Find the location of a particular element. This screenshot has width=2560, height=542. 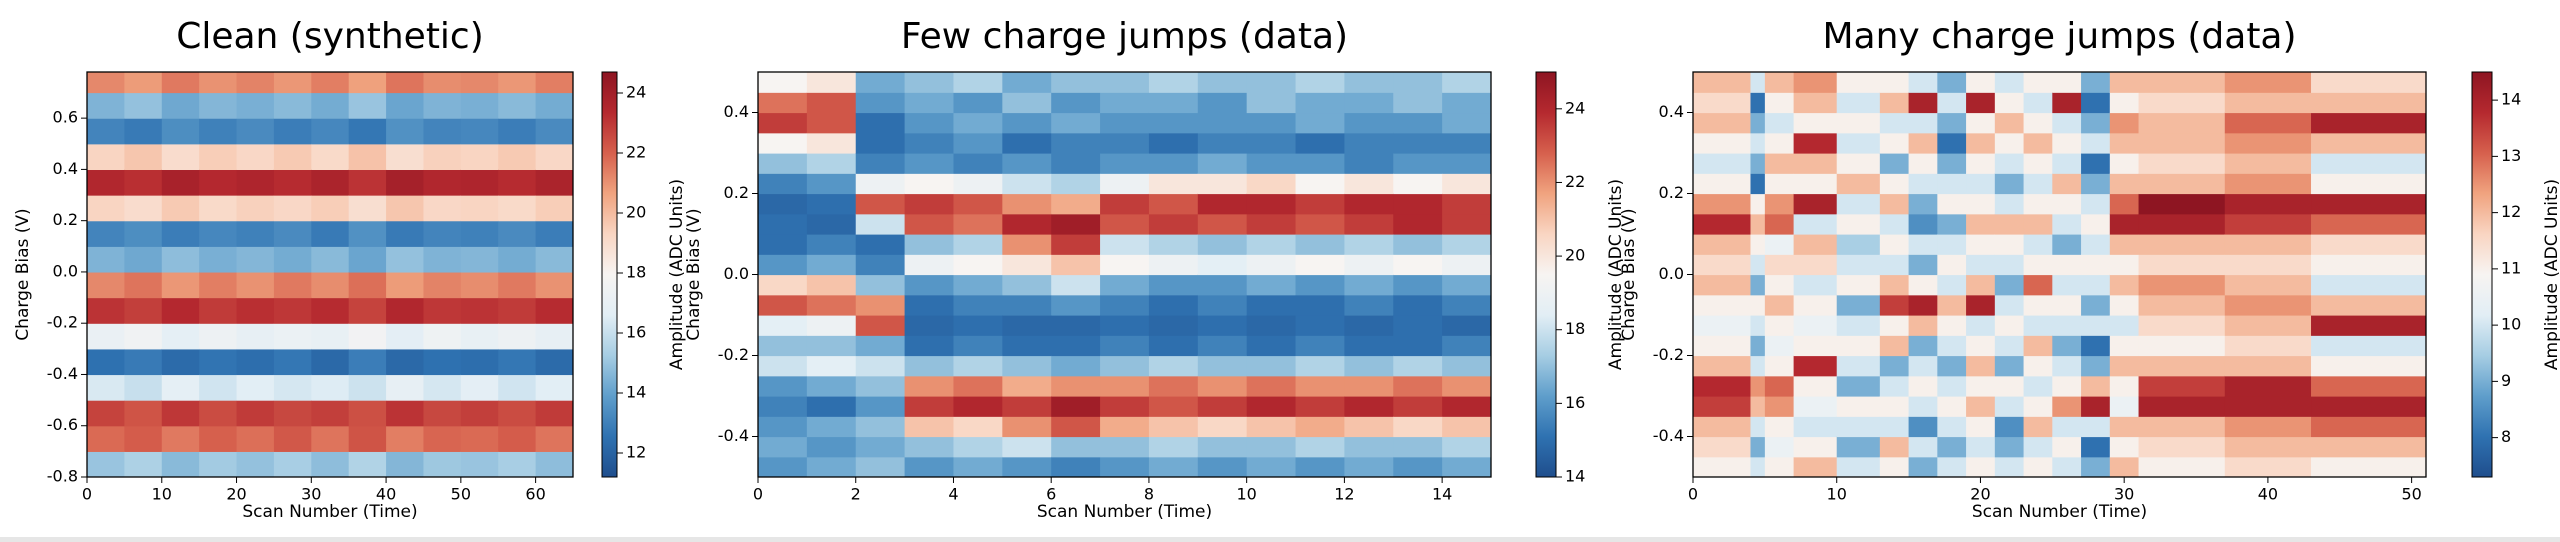

colorbar-tick-label: 18 is located at coordinates (636, 272).